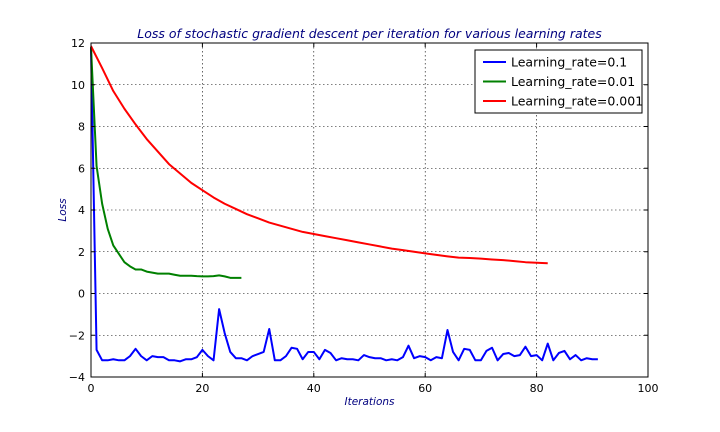 This screenshot has width=720, height=432. I want to click on y-tick-label: −2, so click(77, 335).